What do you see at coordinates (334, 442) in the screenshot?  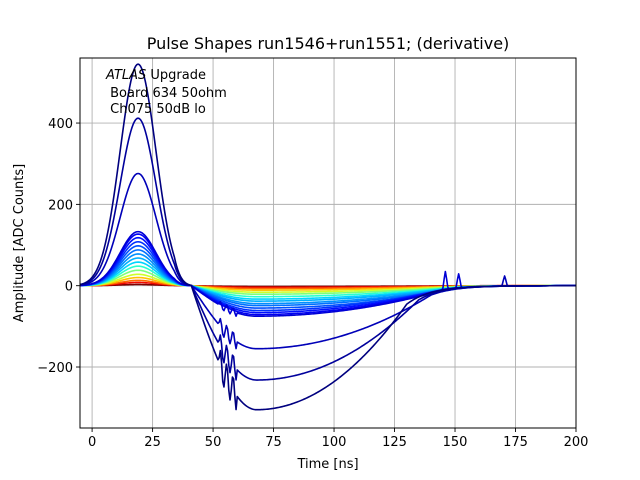 I see `x-tick-label: 100` at bounding box center [334, 442].